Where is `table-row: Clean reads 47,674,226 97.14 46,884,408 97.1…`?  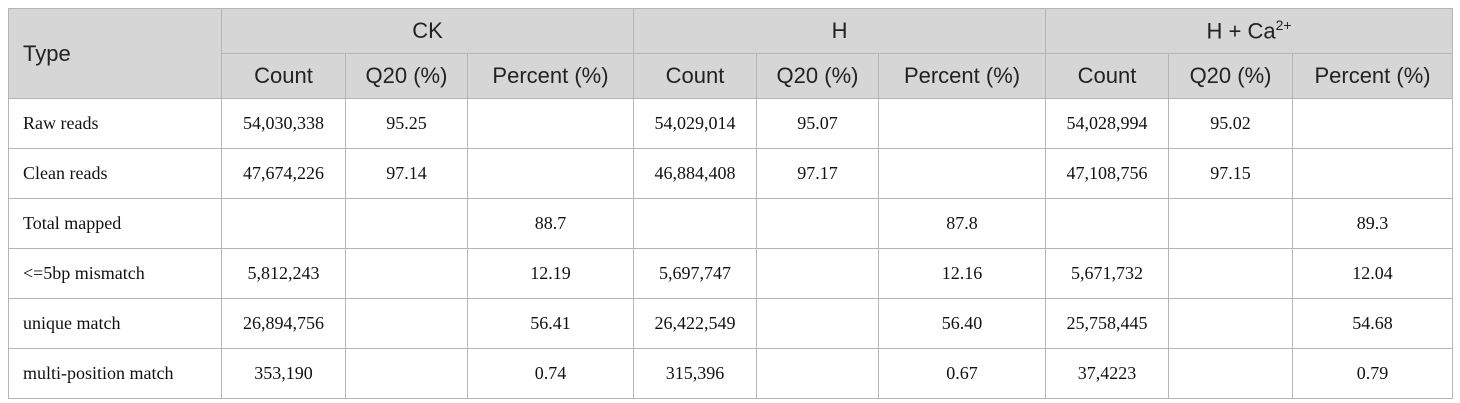 table-row: Clean reads 47,674,226 97.14 46,884,408 97.1… is located at coordinates (731, 173).